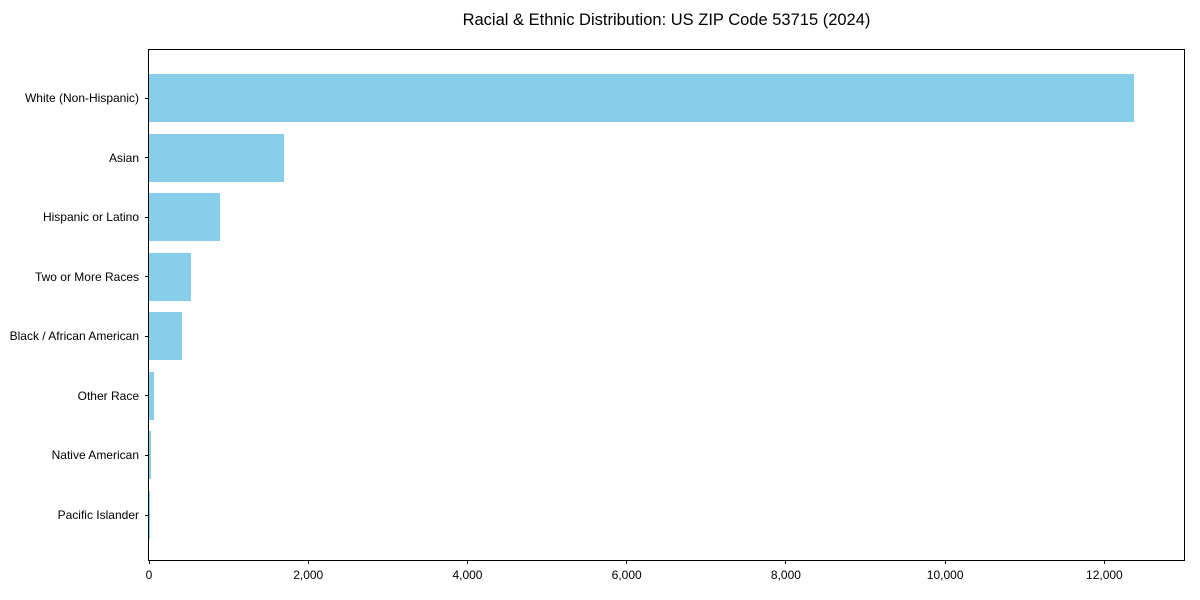 The height and width of the screenshot is (600, 1200). What do you see at coordinates (308, 575) in the screenshot?
I see `x-tick-label: 2,000` at bounding box center [308, 575].